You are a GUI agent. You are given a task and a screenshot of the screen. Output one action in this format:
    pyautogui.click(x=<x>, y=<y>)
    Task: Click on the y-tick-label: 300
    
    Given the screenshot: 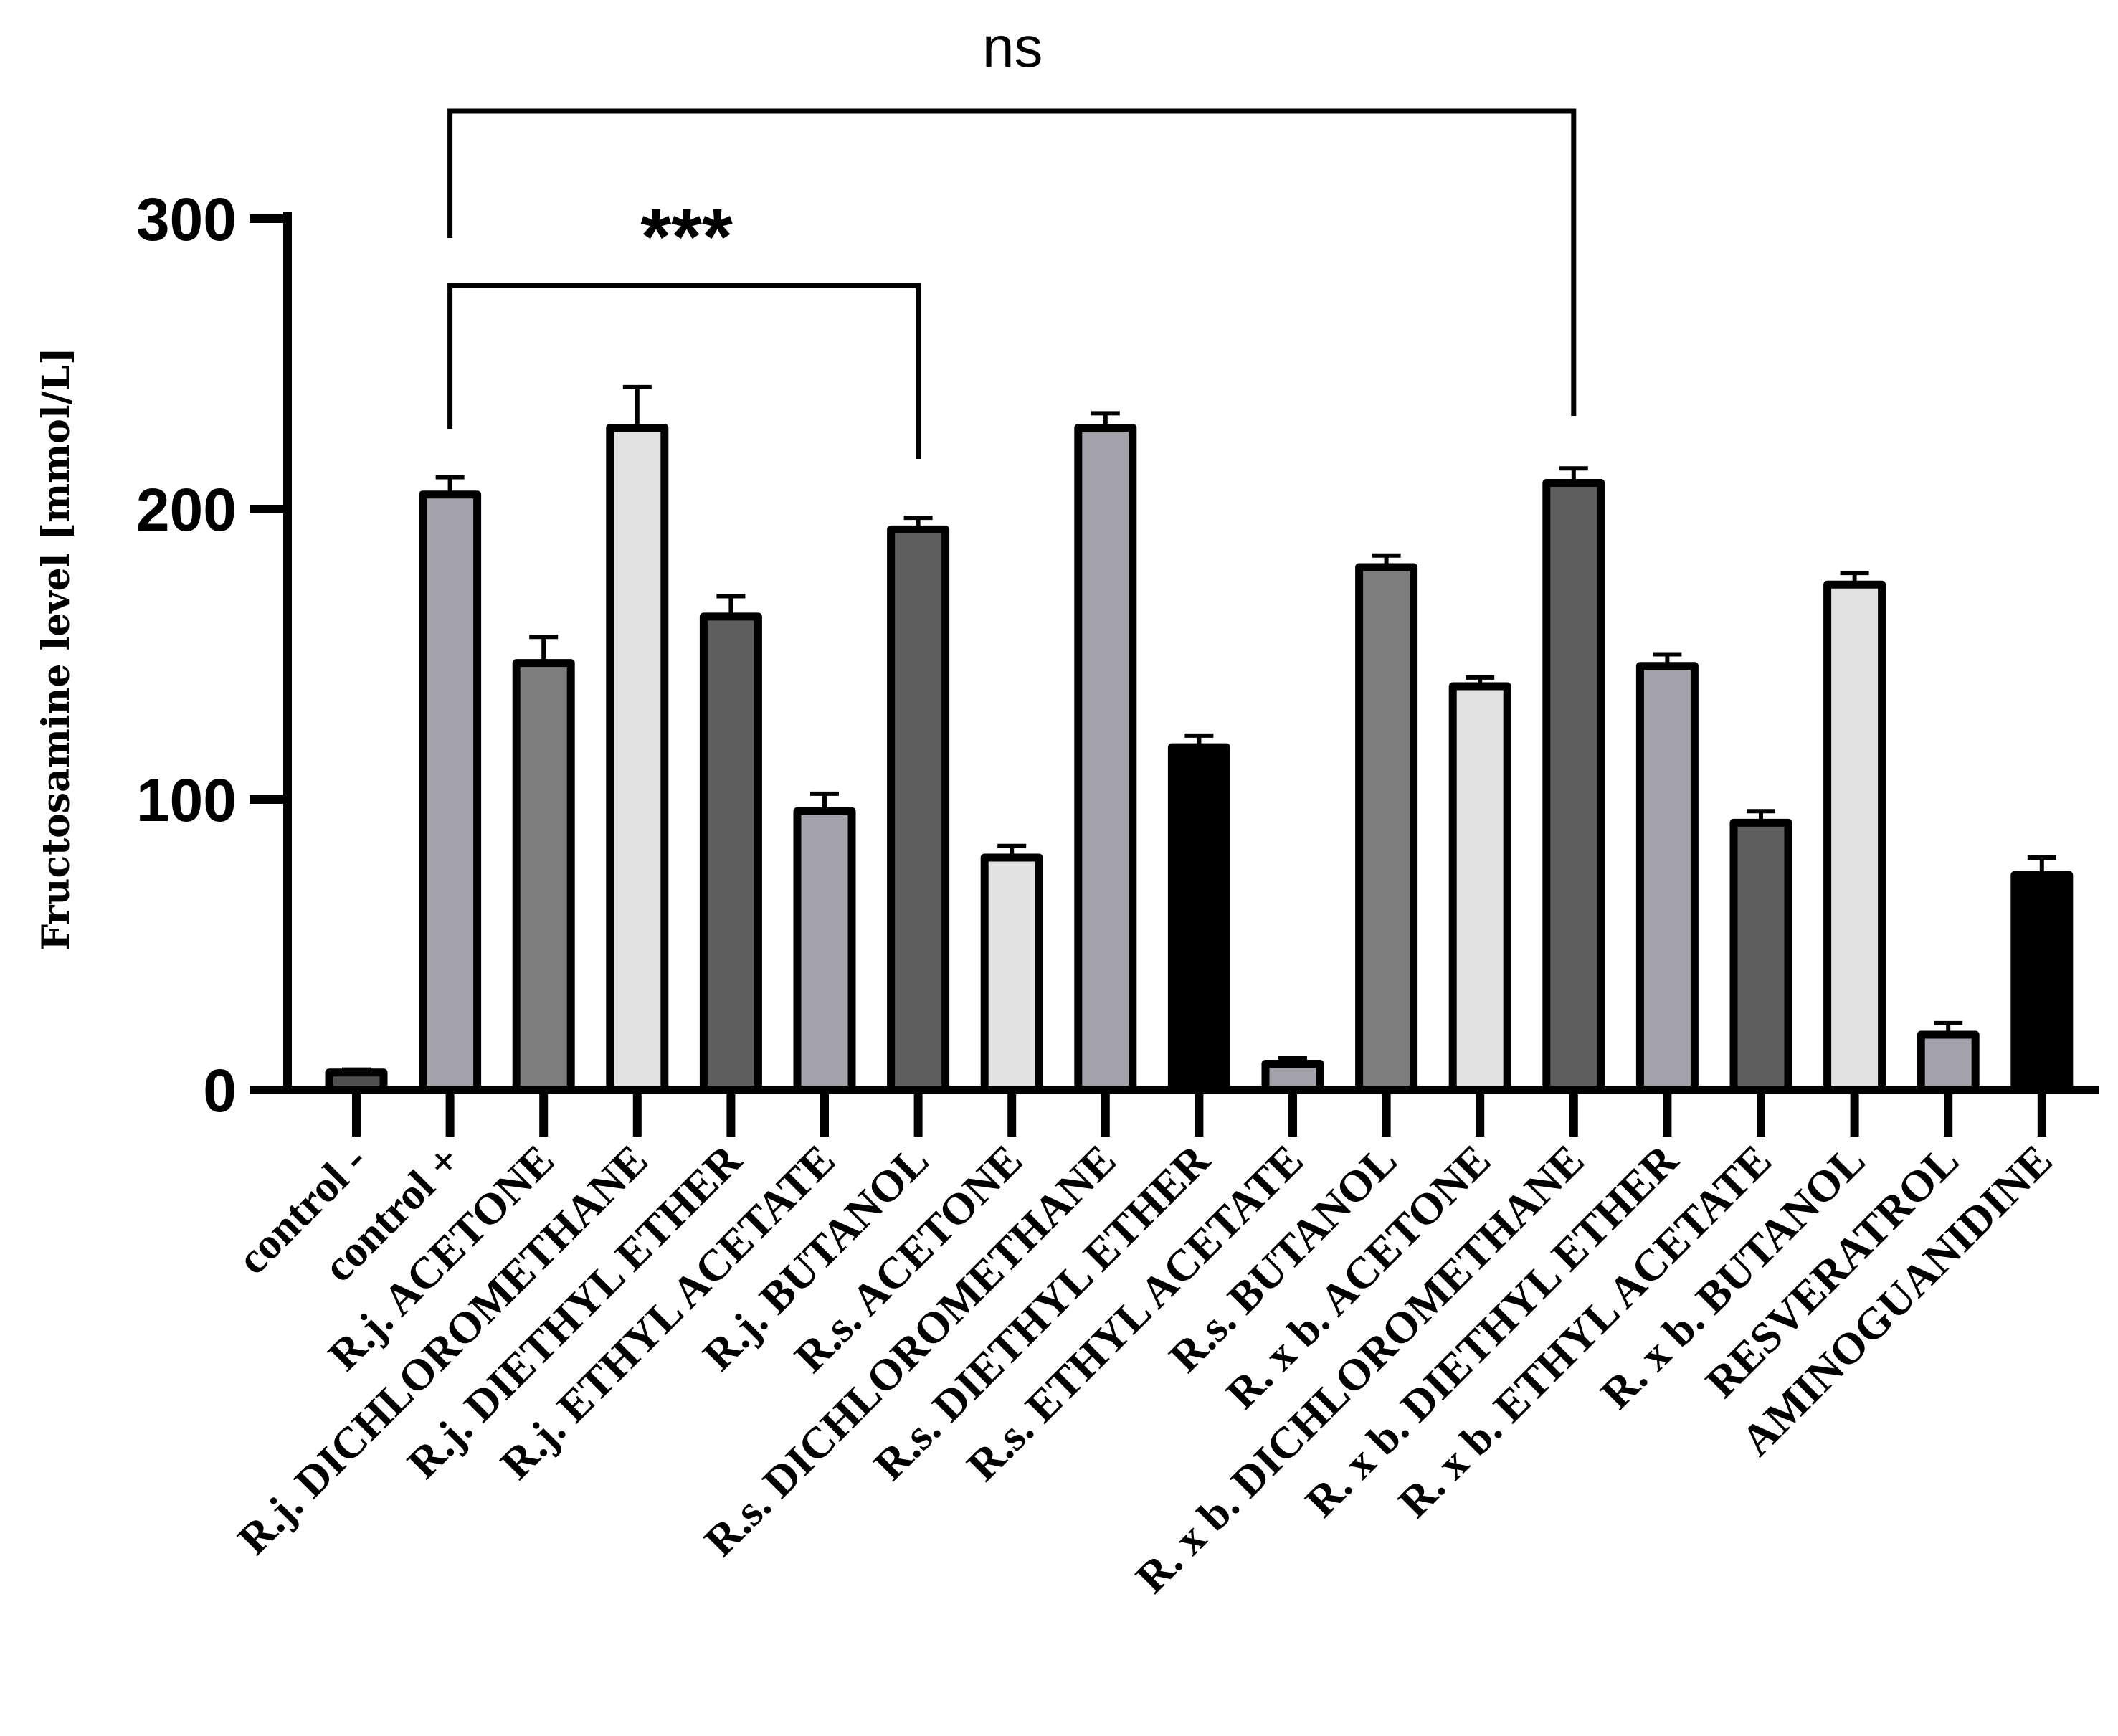 What is the action you would take?
    pyautogui.click(x=186, y=220)
    